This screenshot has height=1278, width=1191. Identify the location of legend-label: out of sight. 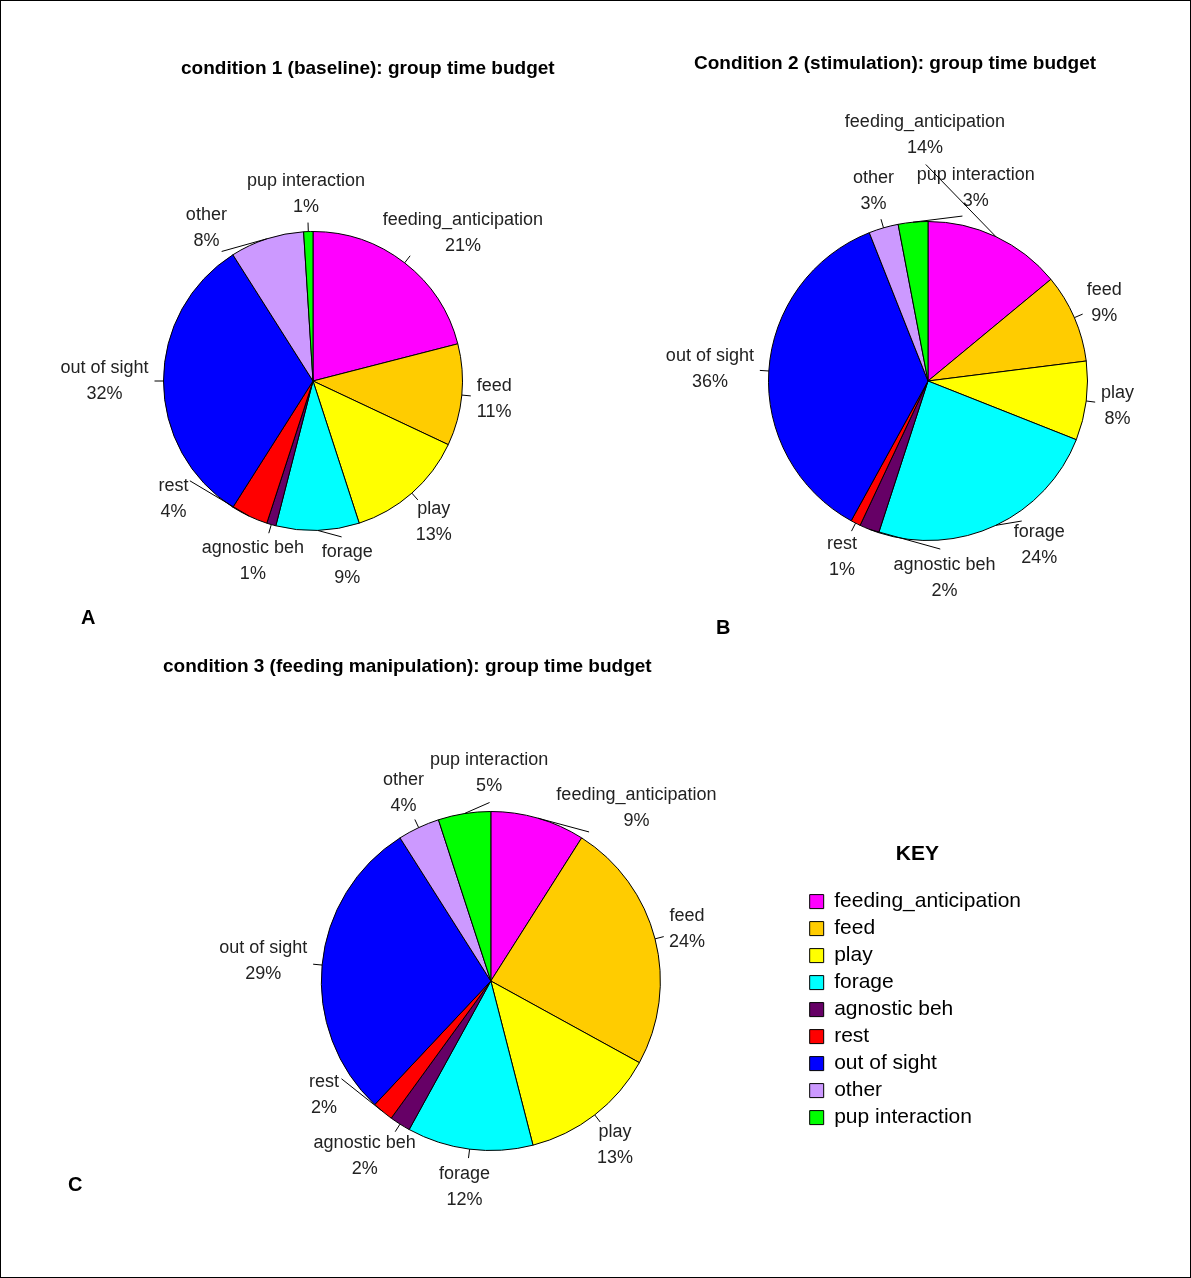
(886, 1062).